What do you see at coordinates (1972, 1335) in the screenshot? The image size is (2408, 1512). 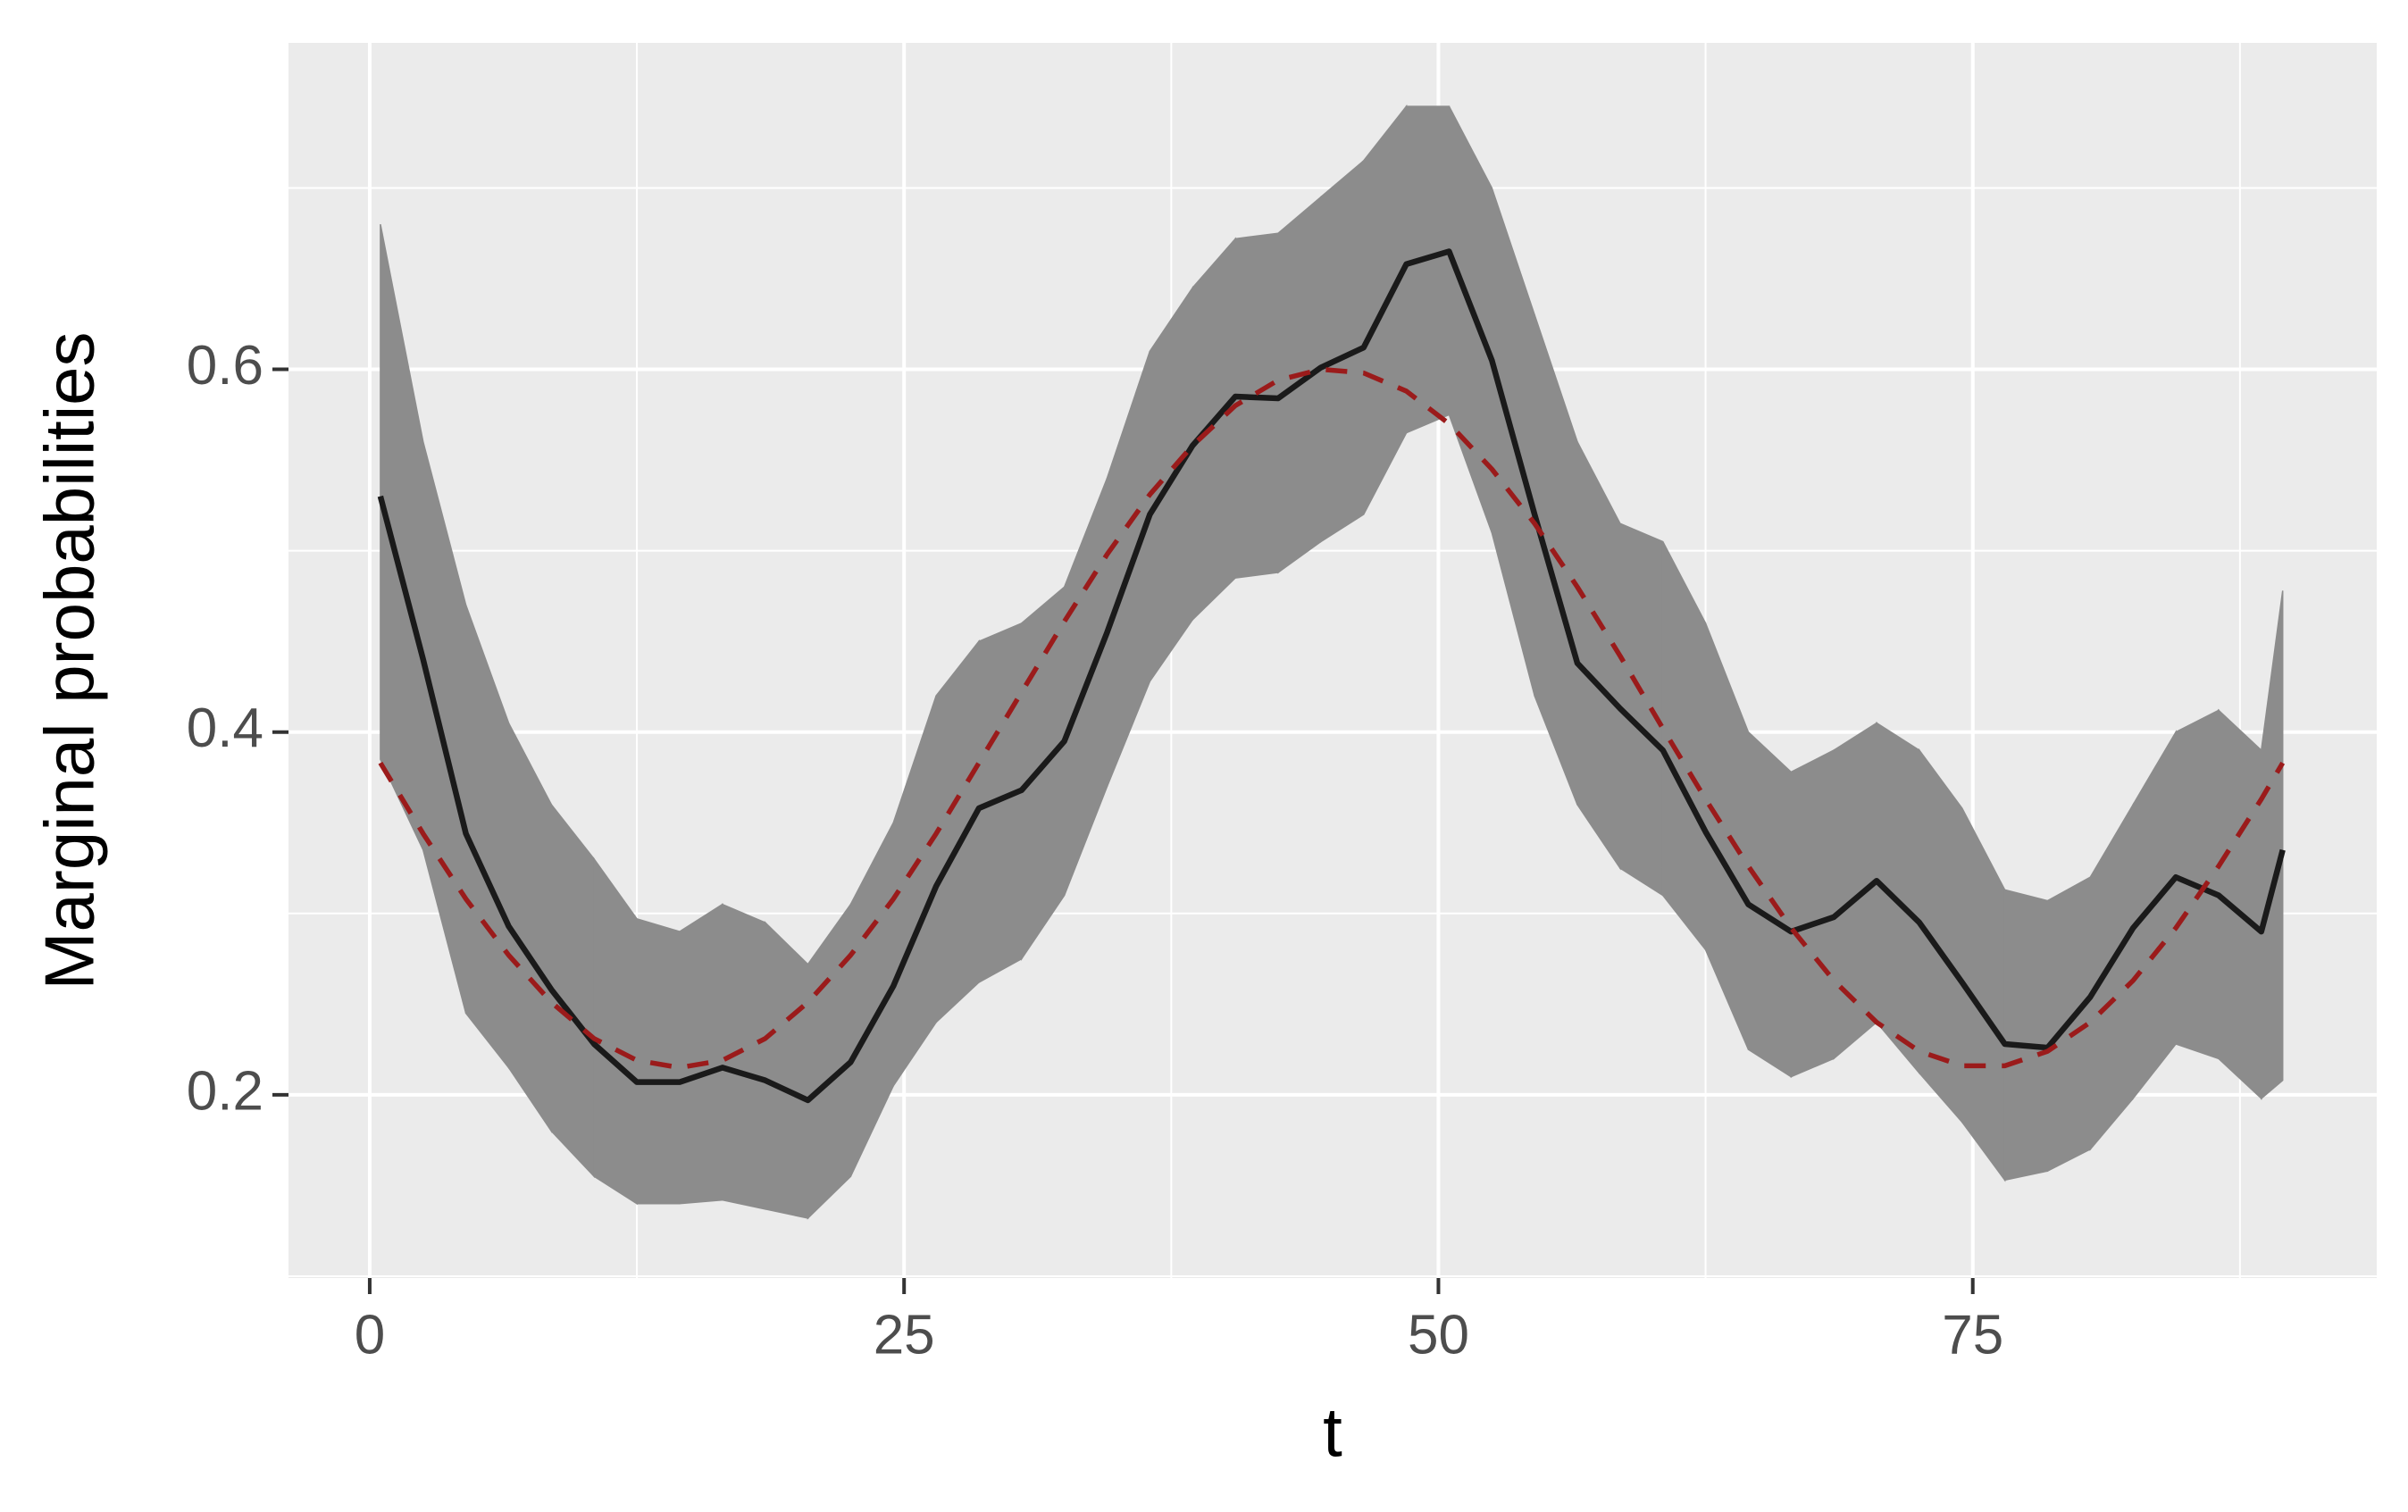 I see `x-tick-label: 75` at bounding box center [1972, 1335].